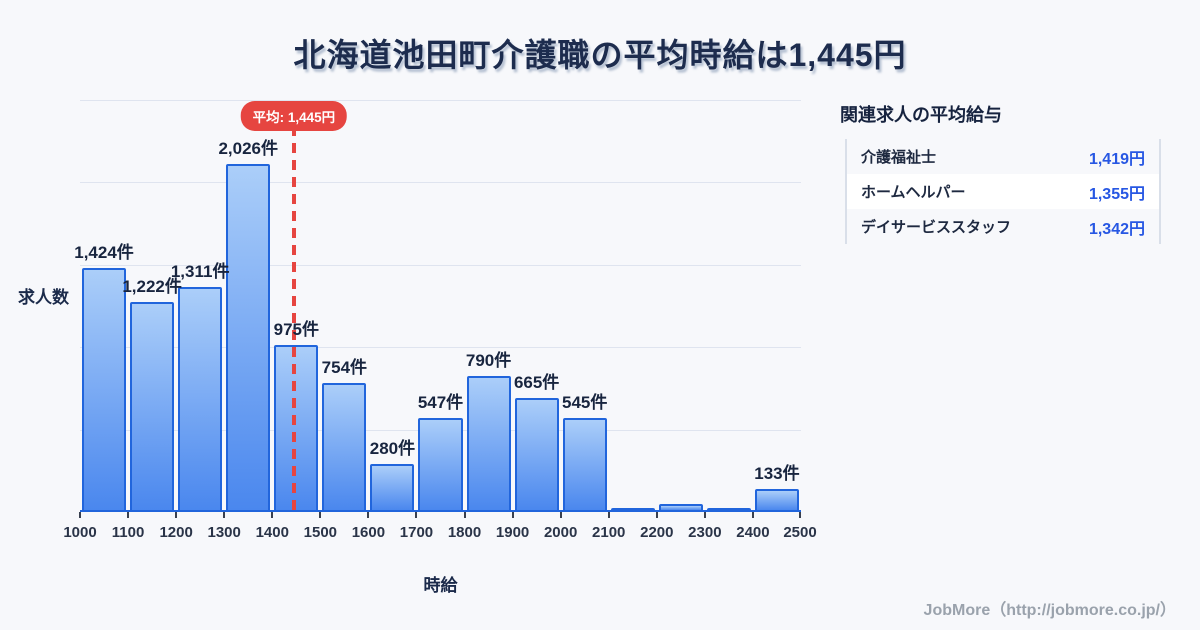 Image resolution: width=1200 pixels, height=630 pixels. Describe the element at coordinates (464, 532) in the screenshot. I see `x-axis-tick-label: 1800` at that location.